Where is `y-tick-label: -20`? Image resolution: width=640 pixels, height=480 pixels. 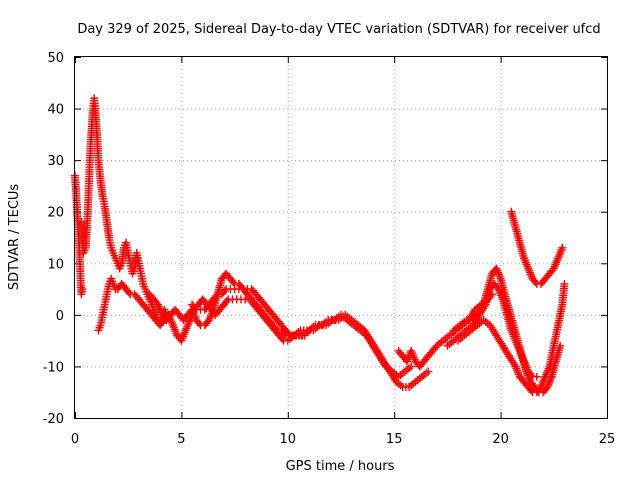 y-tick-label: -20 is located at coordinates (53, 419).